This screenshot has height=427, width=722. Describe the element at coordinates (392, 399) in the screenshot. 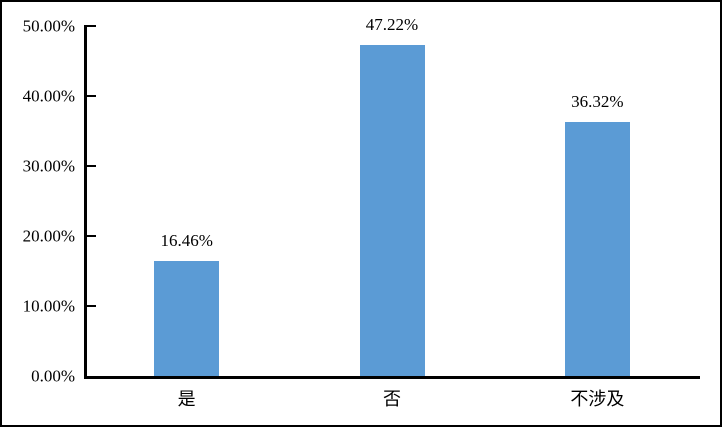

I see `x-axis-category-label: 否` at that location.